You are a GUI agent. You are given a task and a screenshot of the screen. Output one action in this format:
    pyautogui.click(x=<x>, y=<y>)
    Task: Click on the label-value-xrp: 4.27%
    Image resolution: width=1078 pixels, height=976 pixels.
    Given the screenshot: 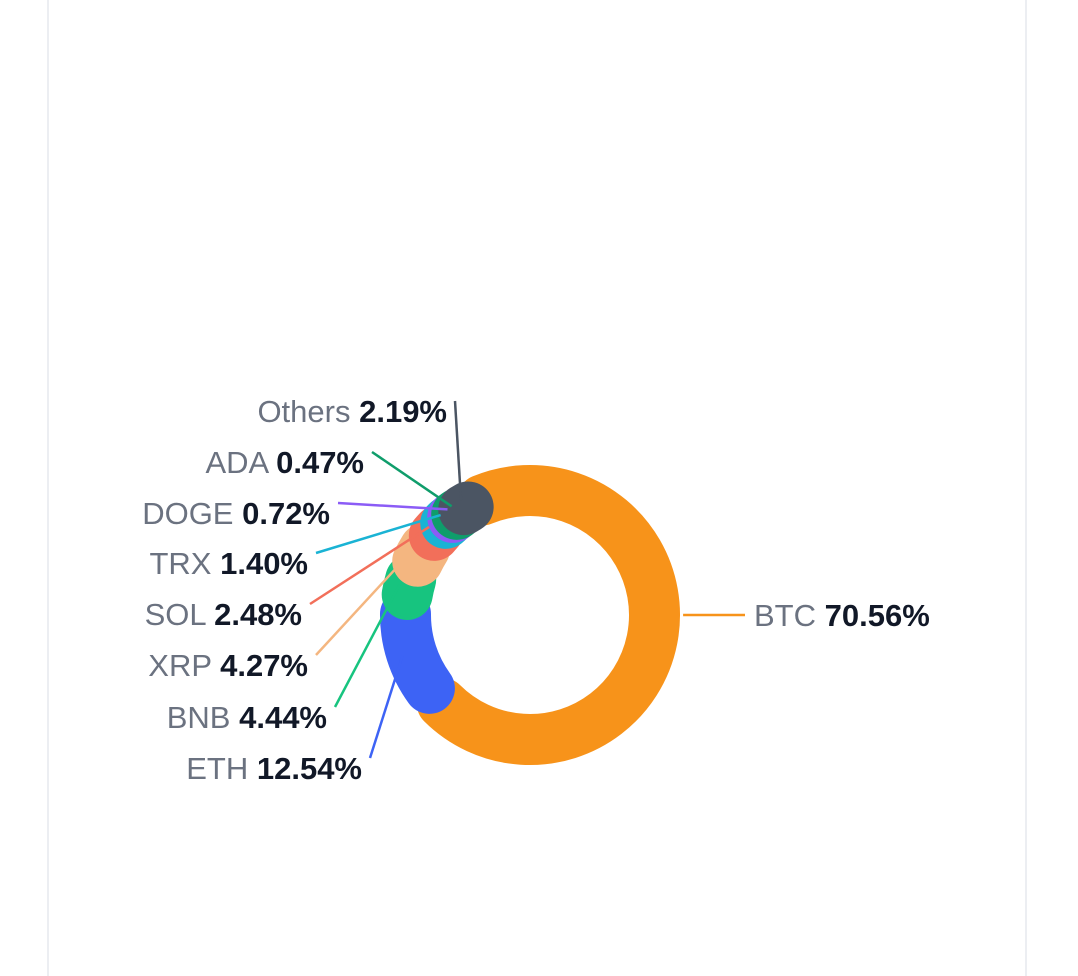 What is the action you would take?
    pyautogui.click(x=264, y=665)
    